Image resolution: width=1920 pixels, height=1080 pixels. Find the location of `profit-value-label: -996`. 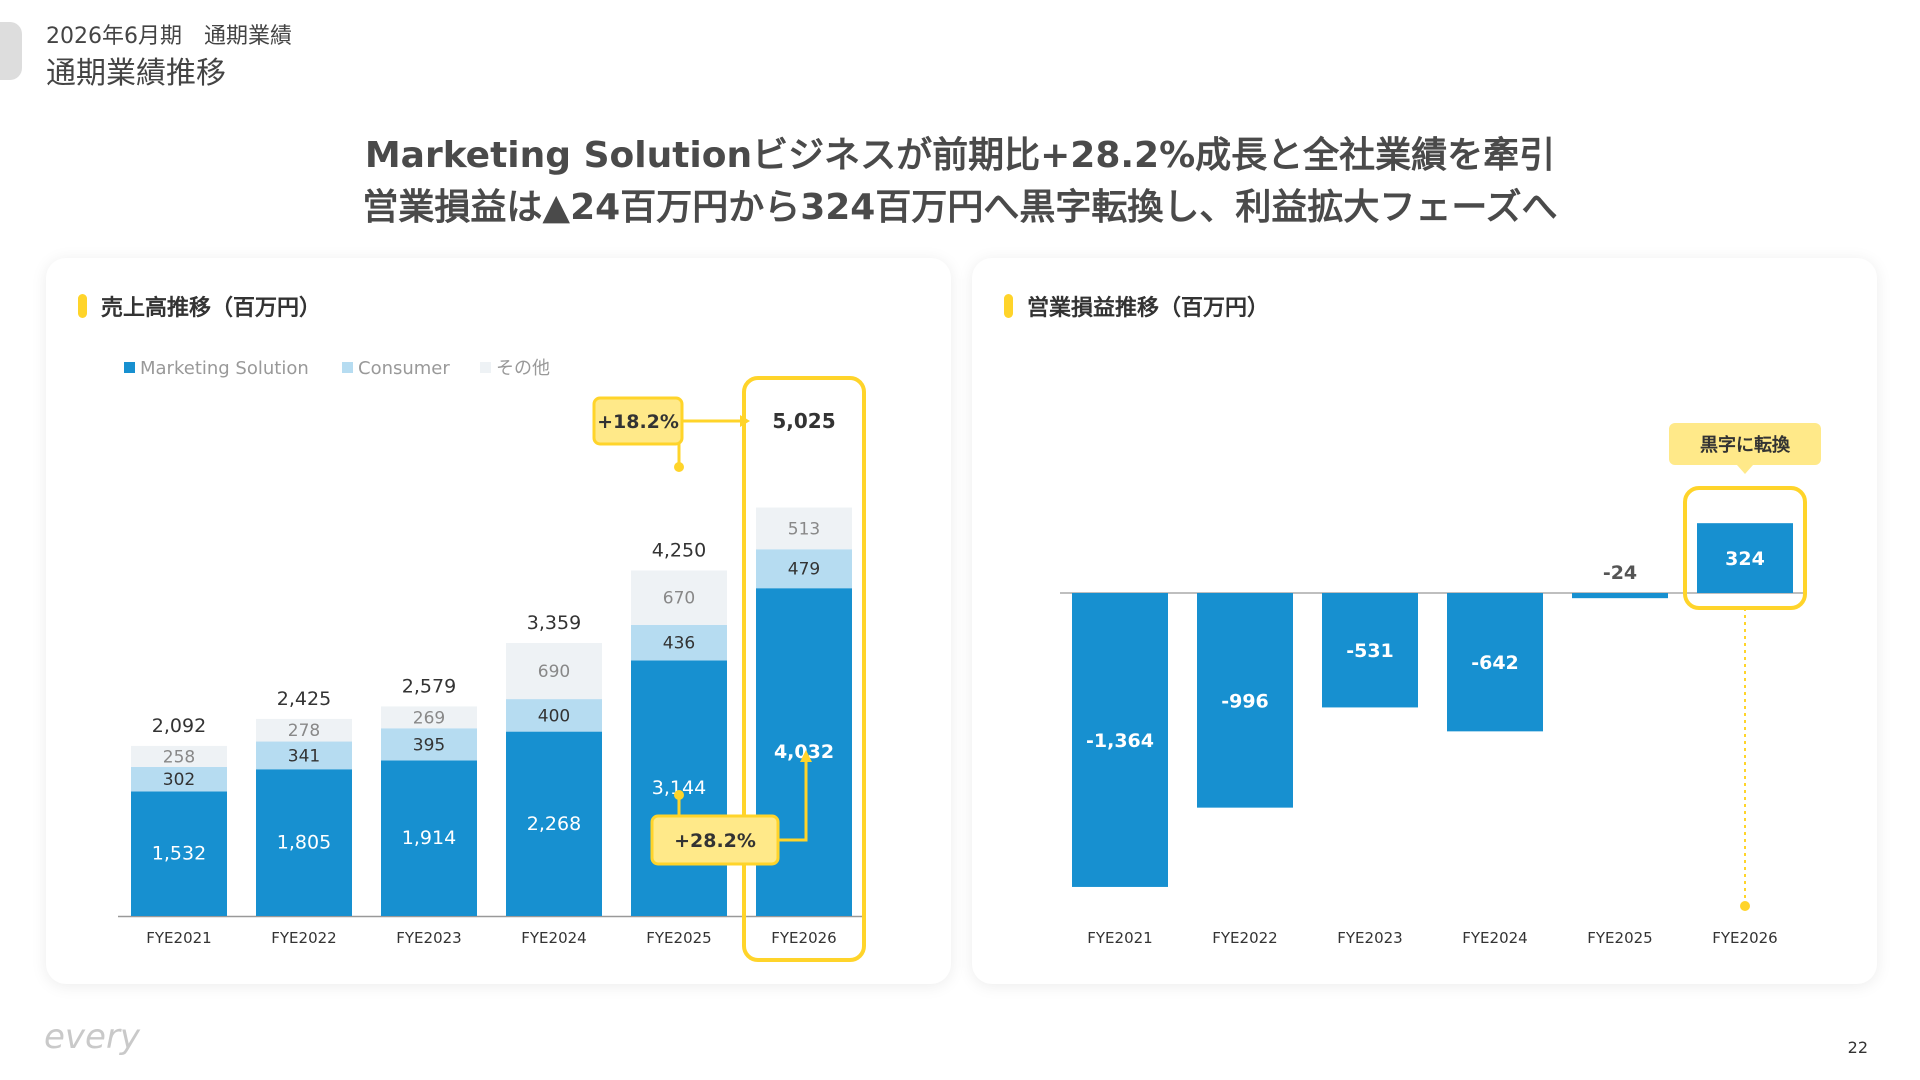

profit-value-label: -996 is located at coordinates (1245, 701).